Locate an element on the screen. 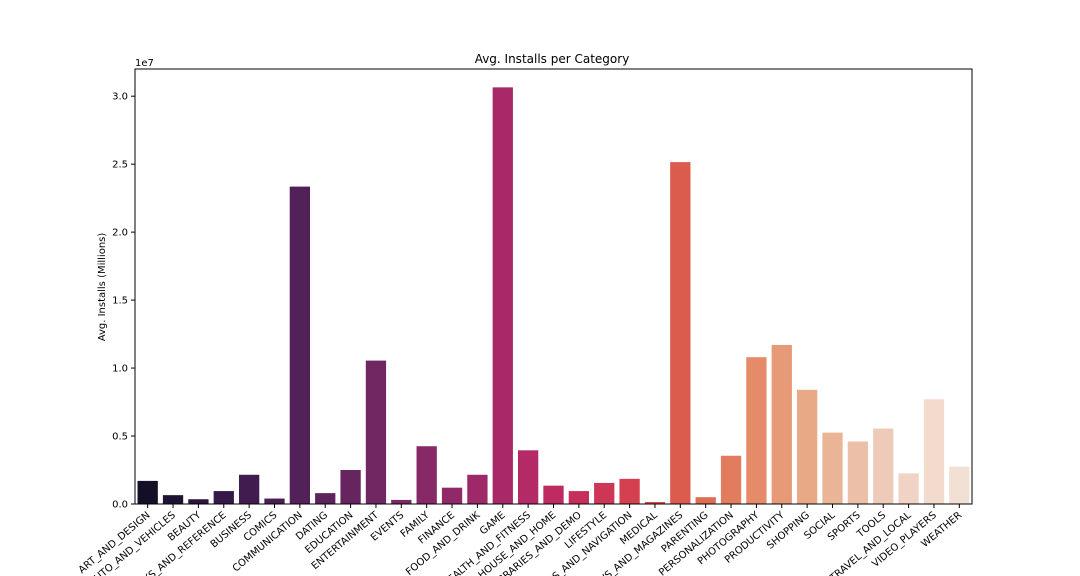 This screenshot has width=1080, height=576. y-tick-label: 1.5 is located at coordinates (120, 301).